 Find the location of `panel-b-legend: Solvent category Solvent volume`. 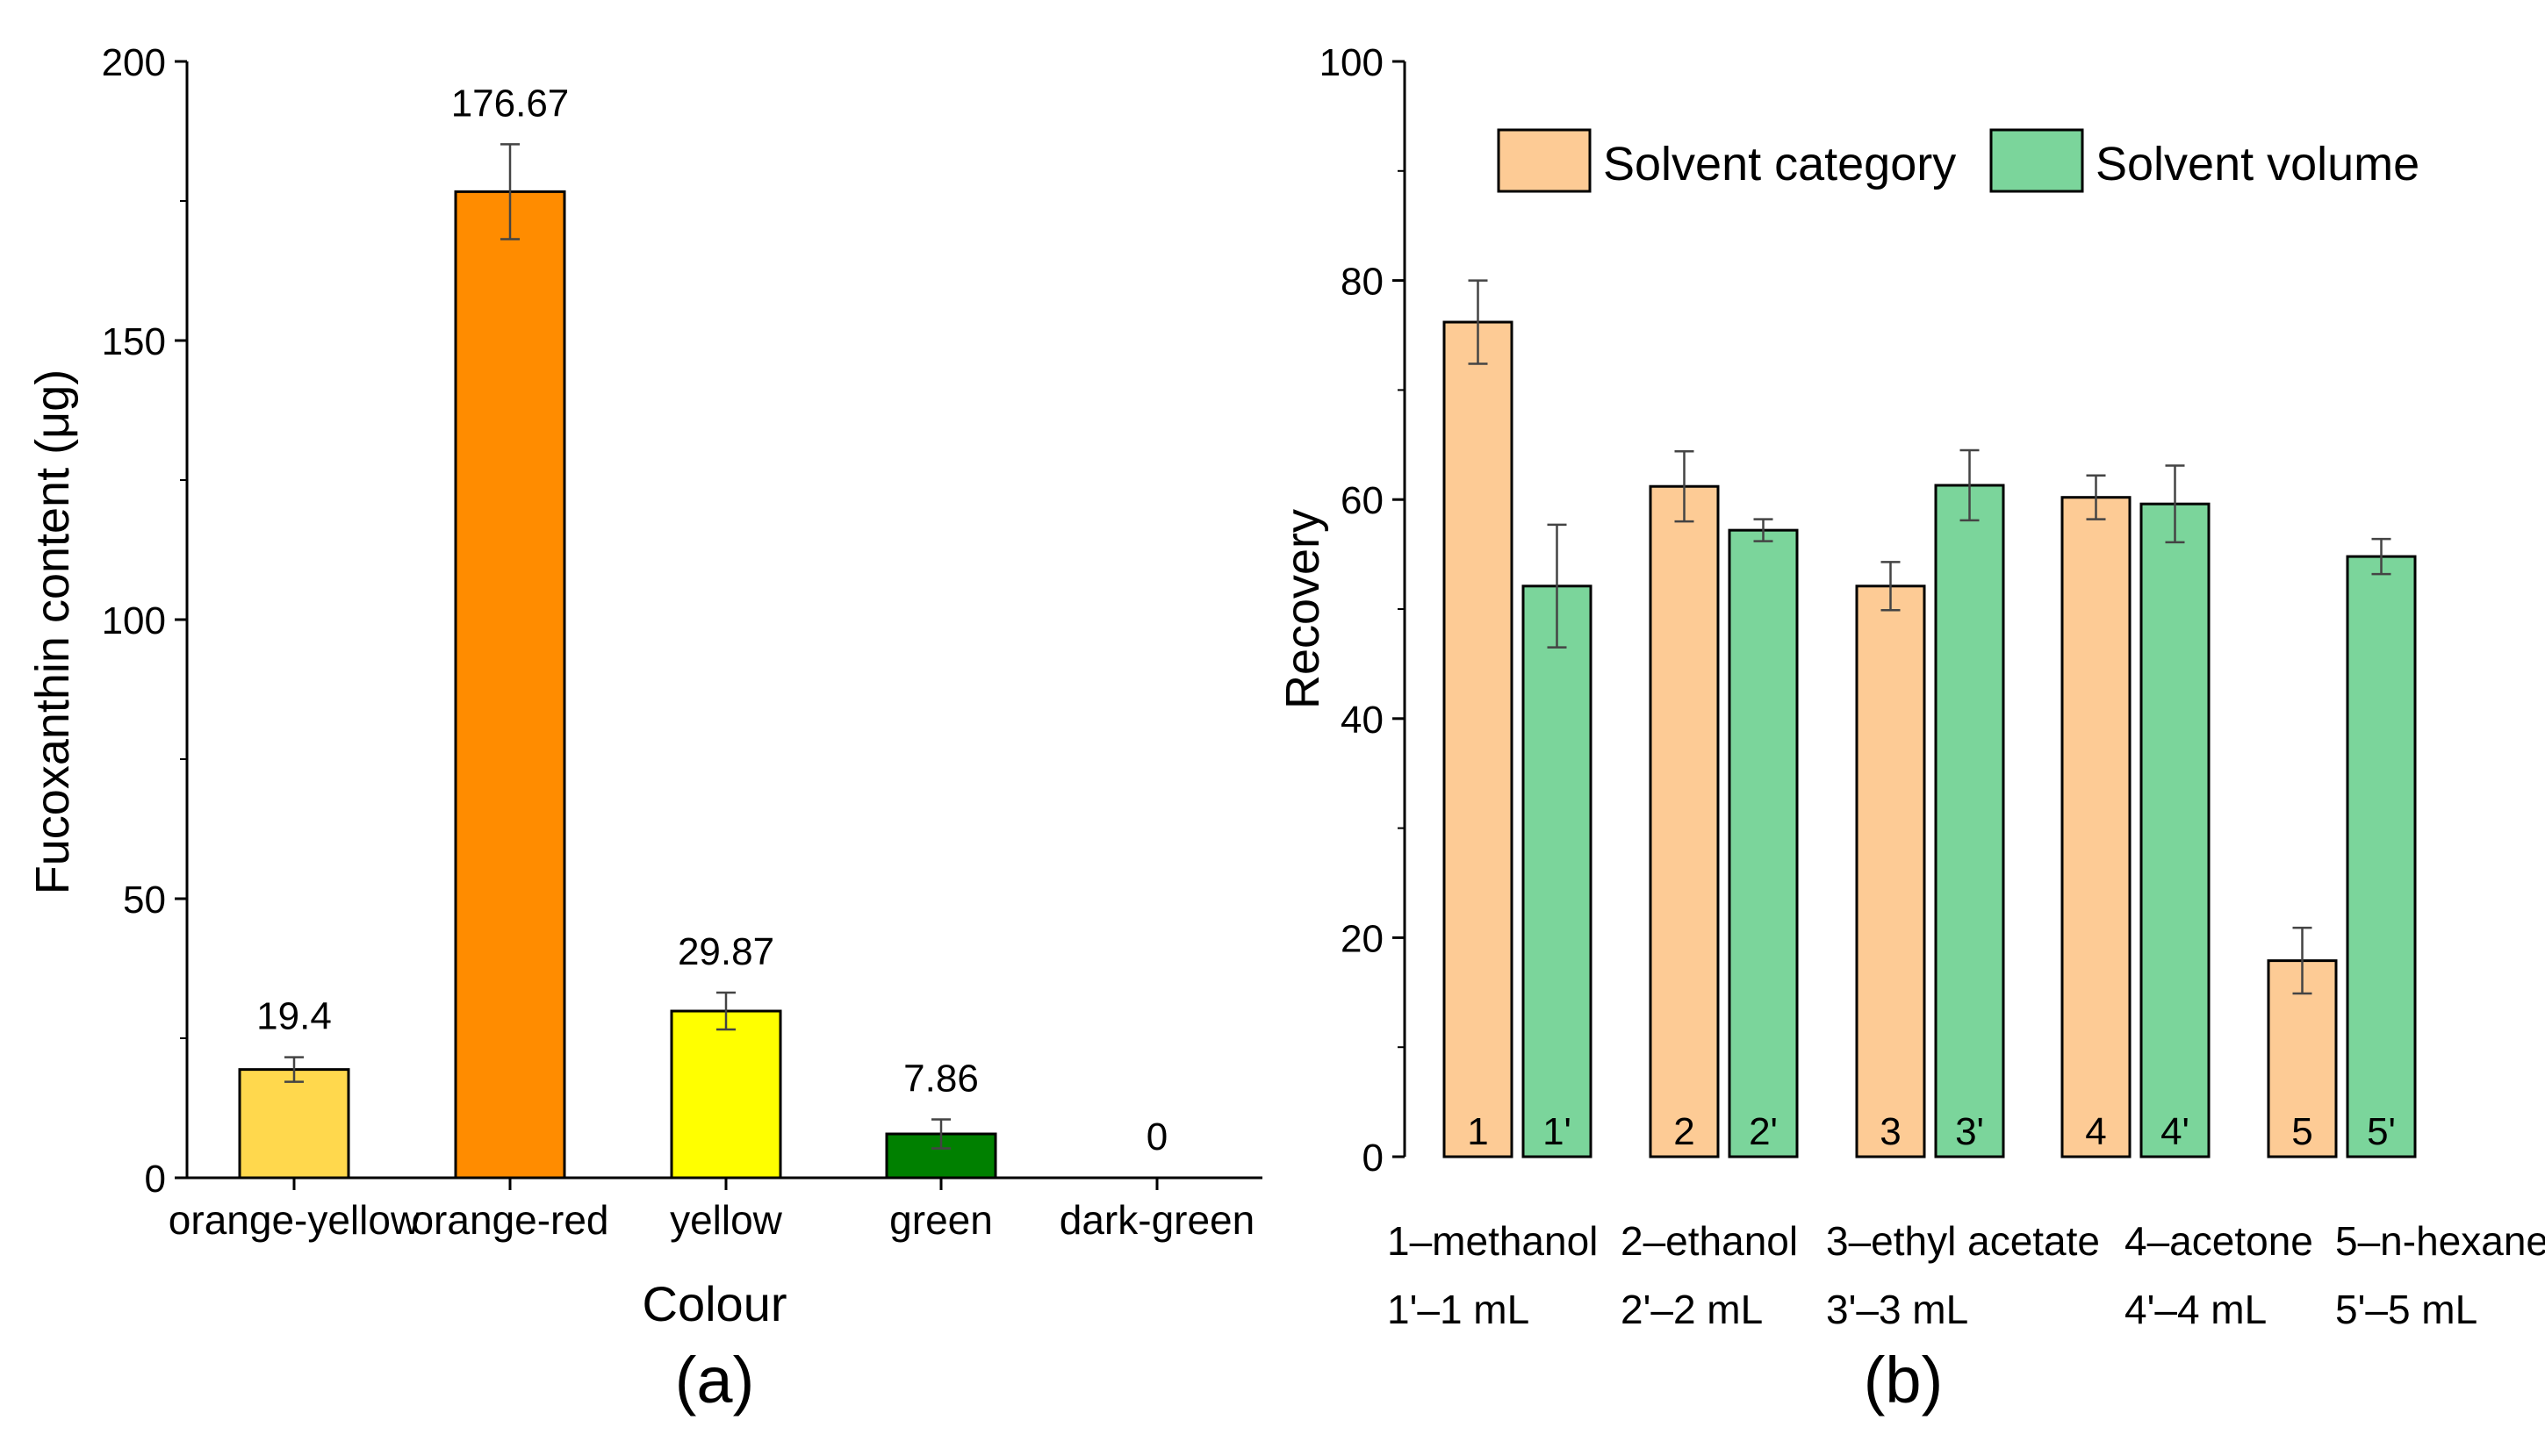

panel-b-legend: Solvent category Solvent volume is located at coordinates (1958, 160).